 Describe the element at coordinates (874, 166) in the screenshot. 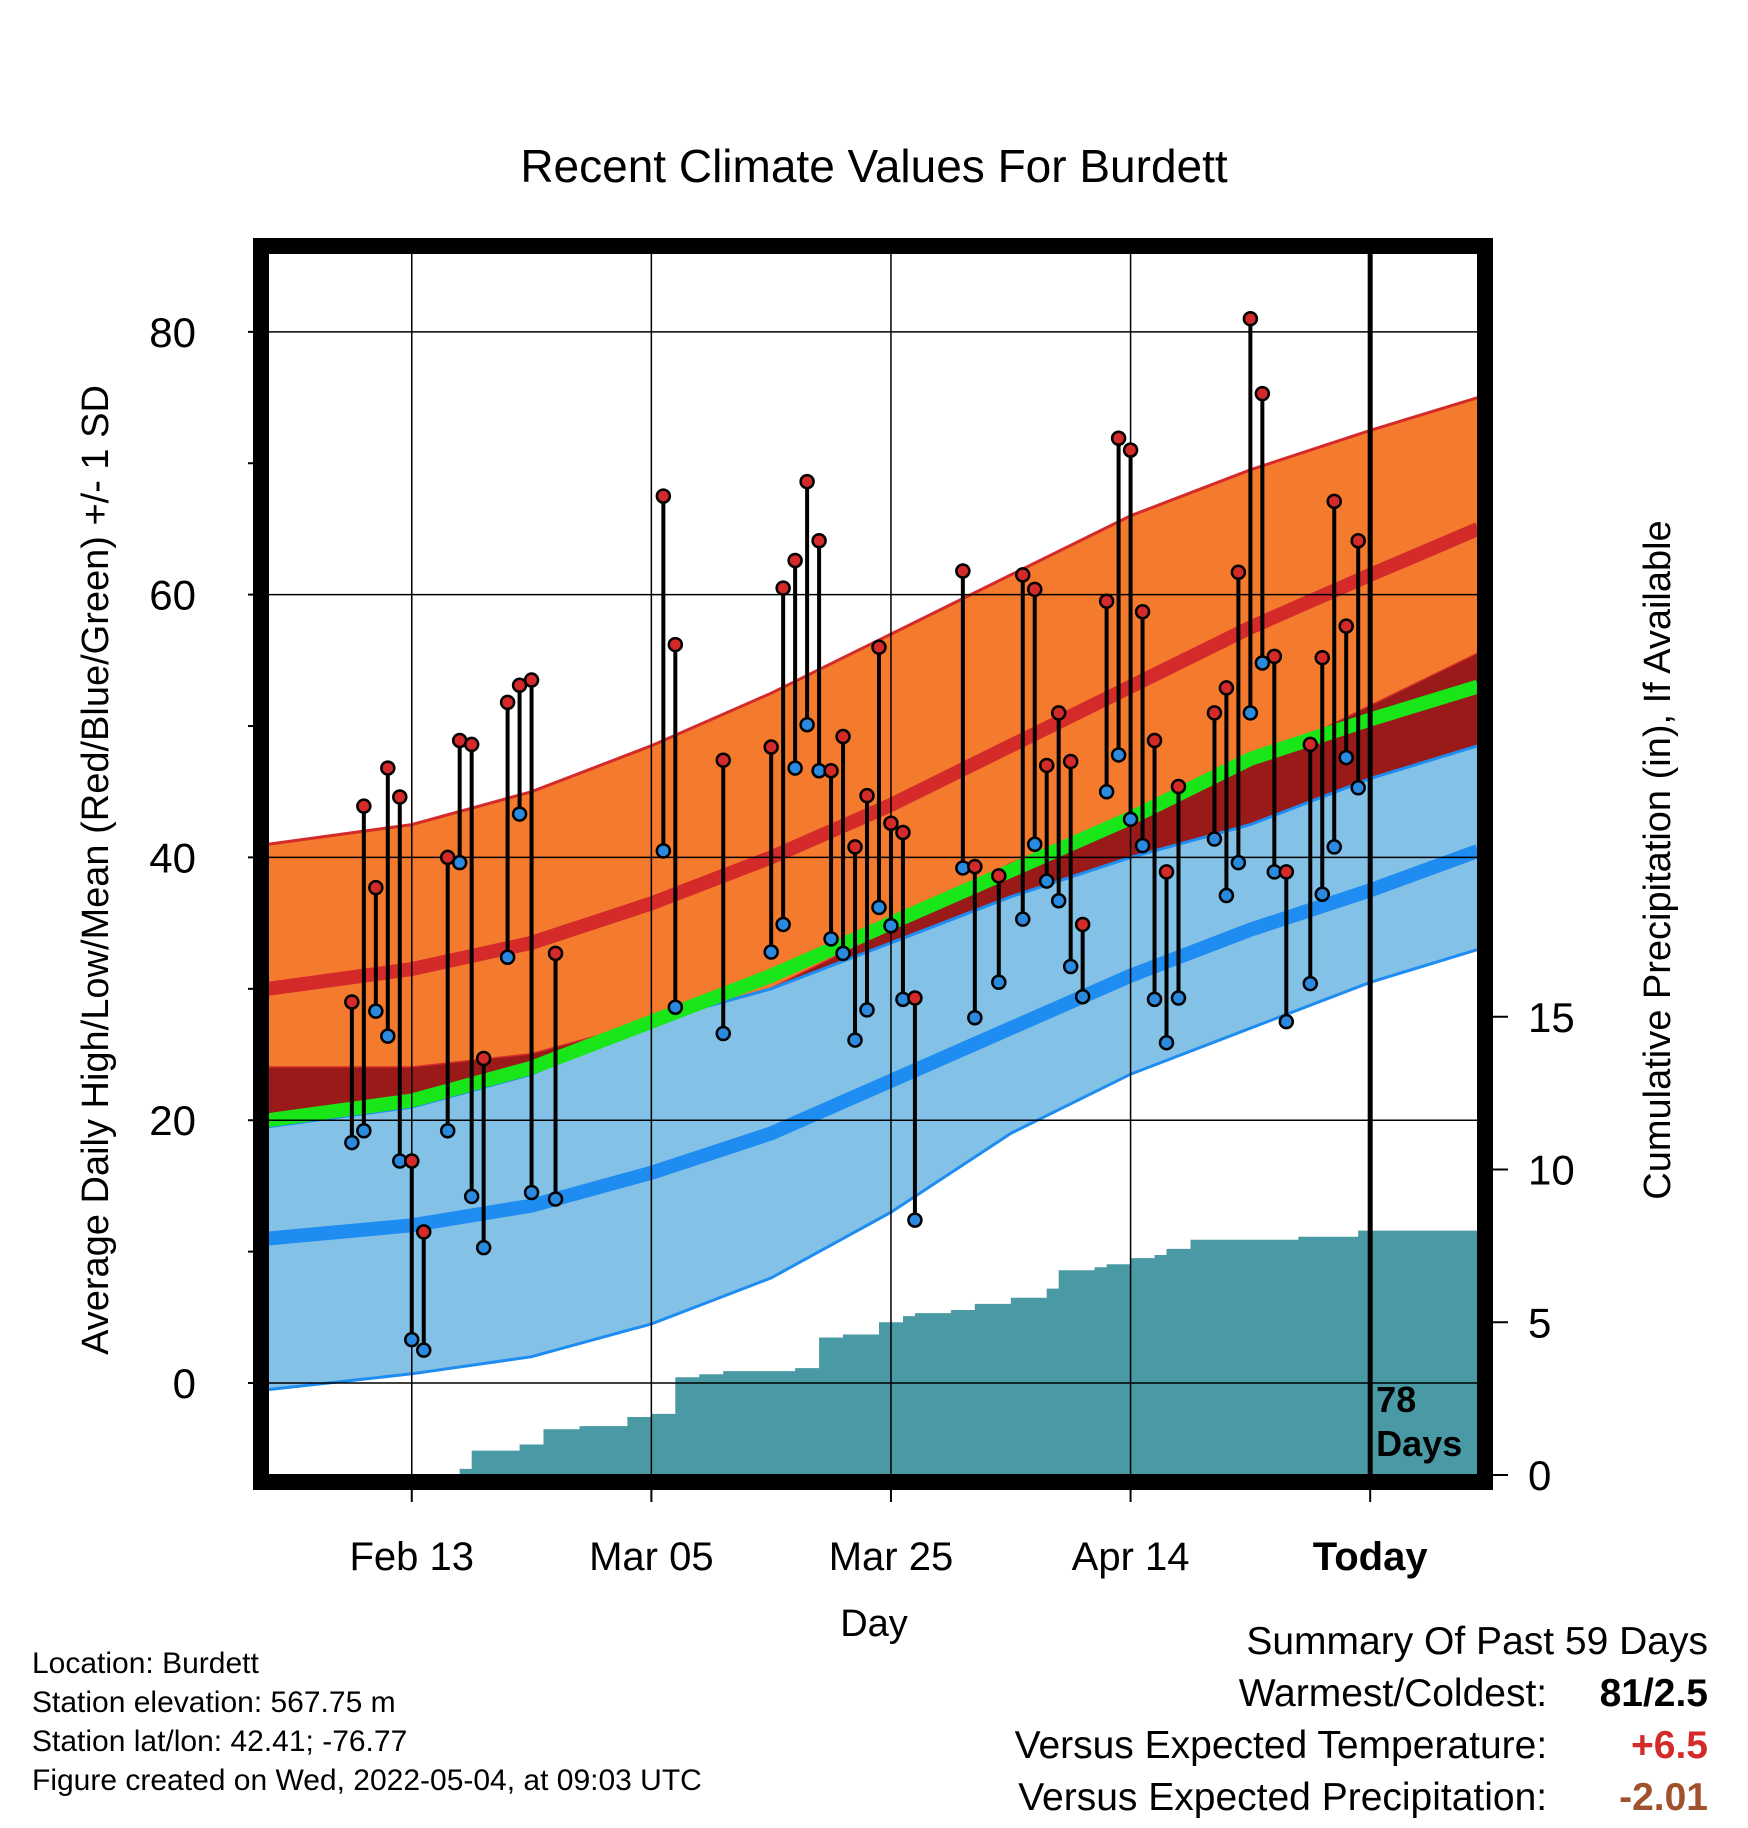

I see `chart-title: Recent Climate Values For Burdett` at that location.